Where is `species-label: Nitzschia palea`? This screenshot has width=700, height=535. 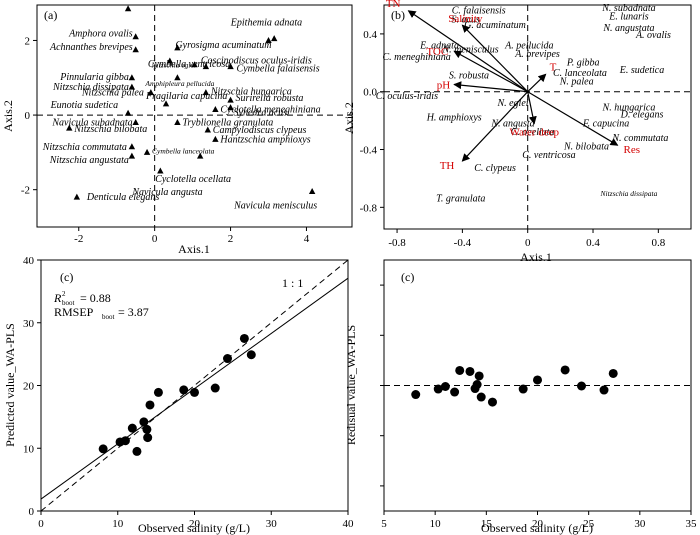 species-label: Nitzschia palea is located at coordinates (112, 93).